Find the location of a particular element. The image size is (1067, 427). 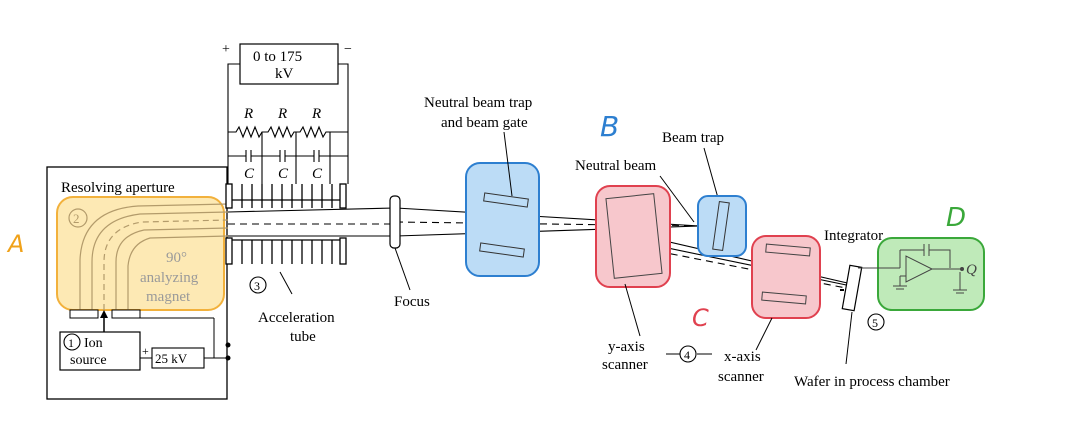

accel-tube-label-line1: Acceleration is located at coordinates (296, 318).